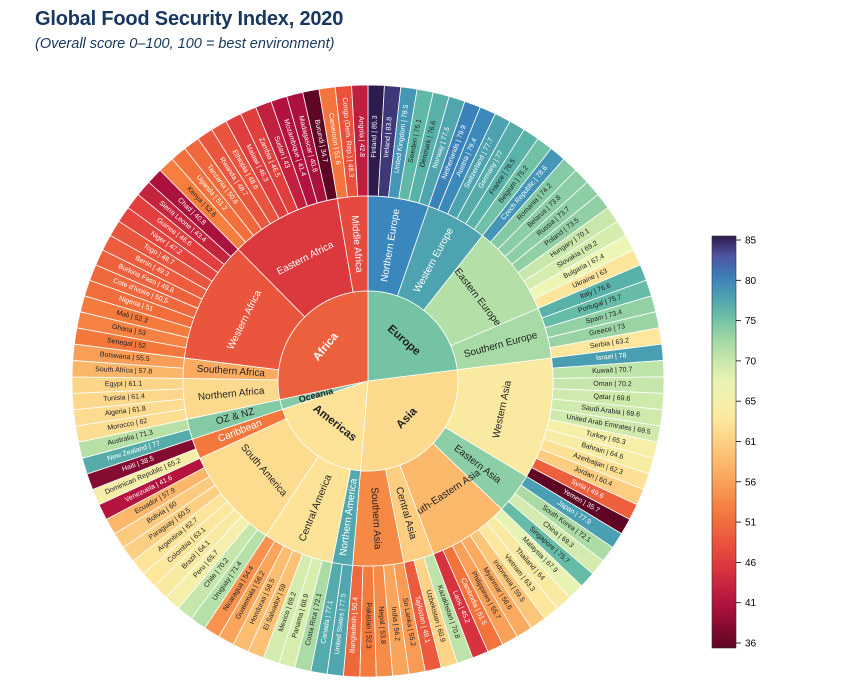 The height and width of the screenshot is (692, 856). I want to click on country-label: Nepal | 53.8, so click(381, 625).